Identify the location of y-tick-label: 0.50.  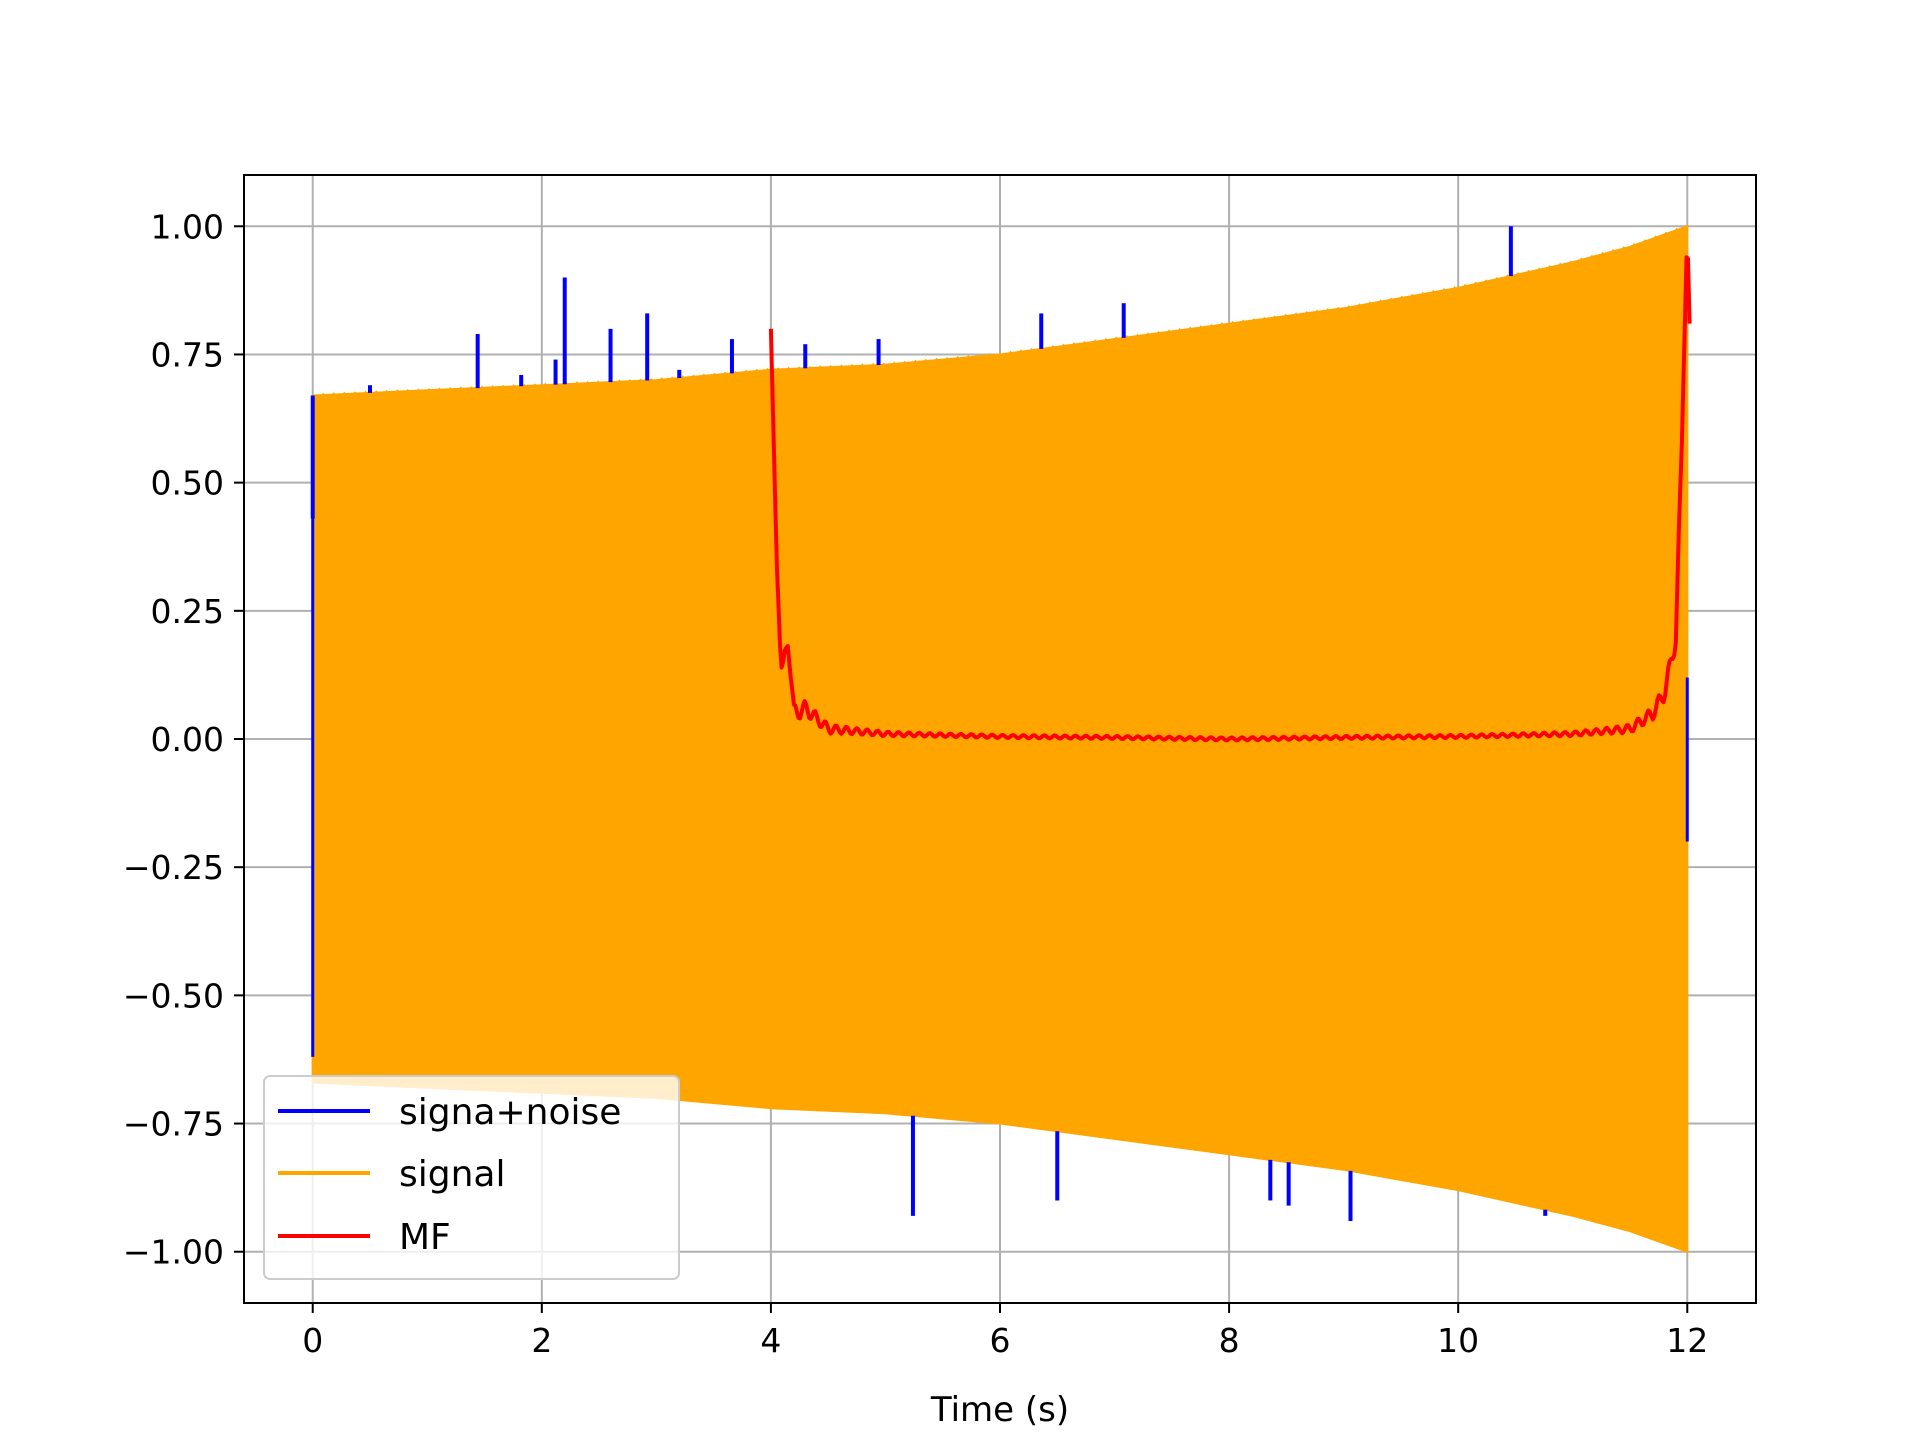
(187, 483).